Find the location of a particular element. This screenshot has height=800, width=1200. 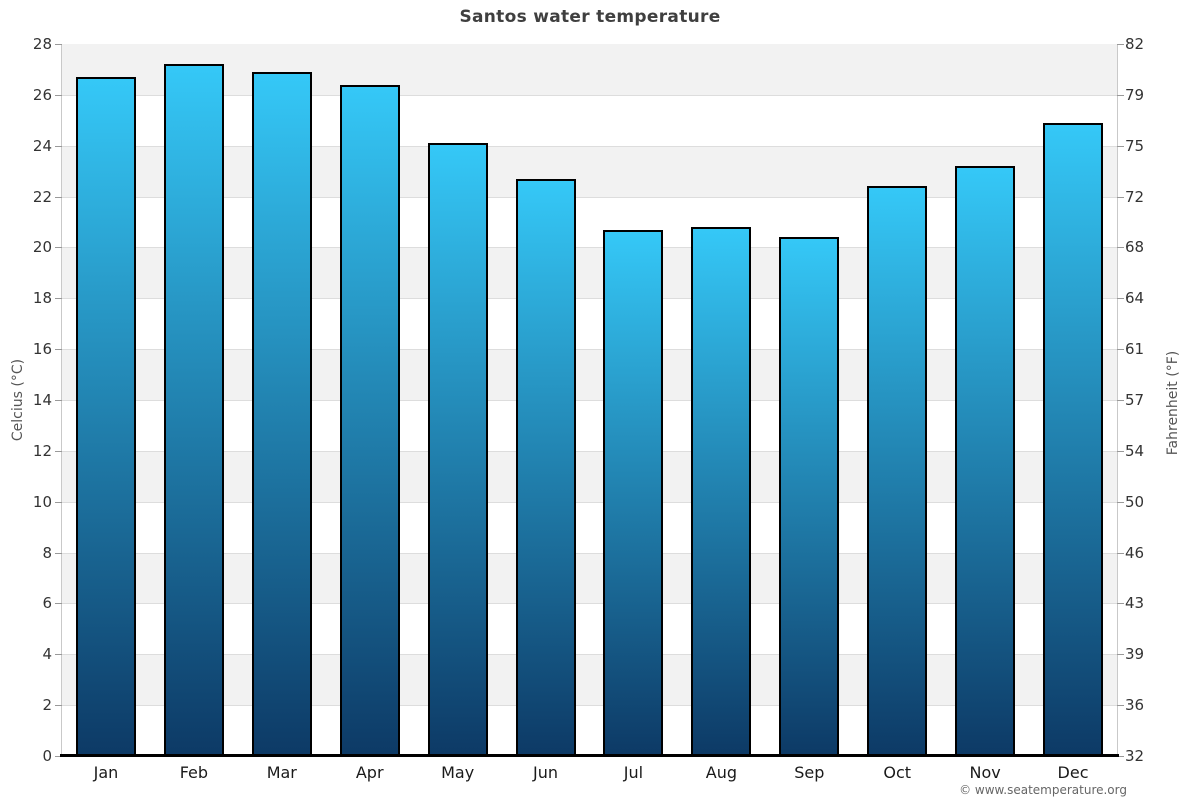

fahrenheit-tick-label: 79 is located at coordinates (1135, 94).